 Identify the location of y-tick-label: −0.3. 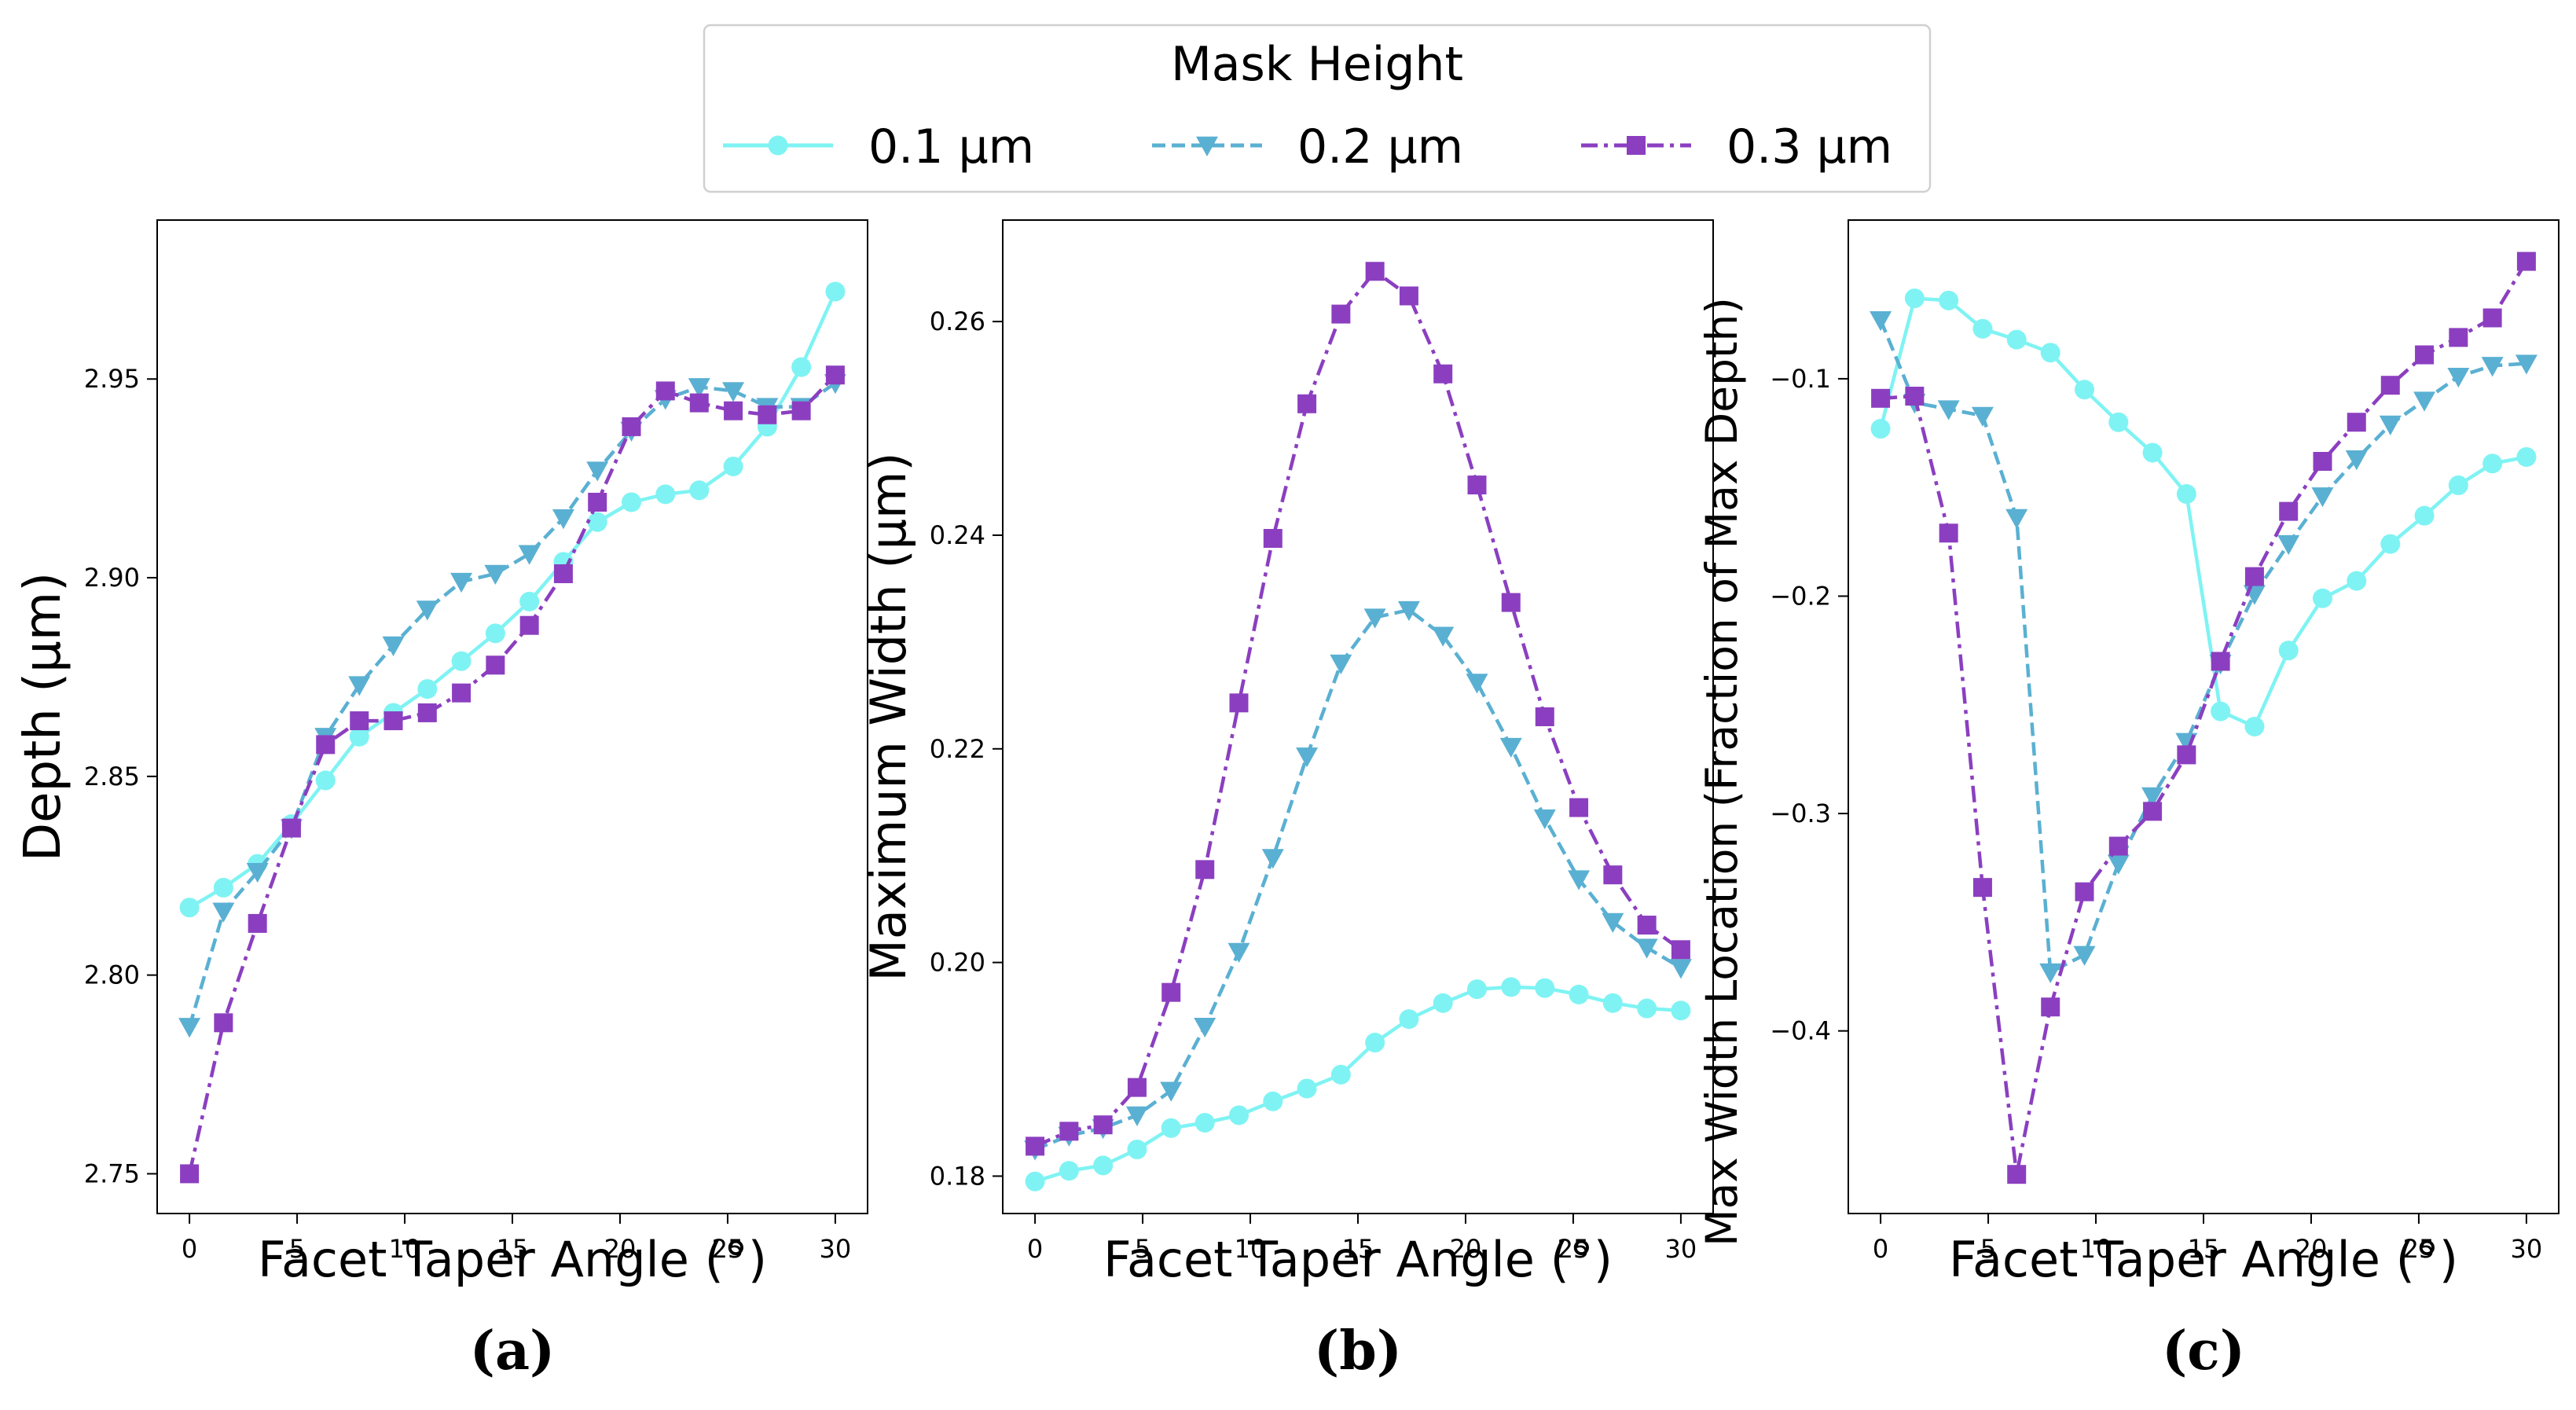
(1800, 813).